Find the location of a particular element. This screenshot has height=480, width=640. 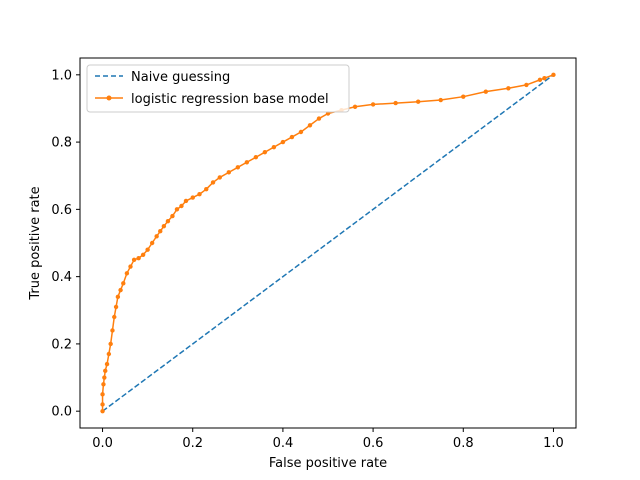

legend-box is located at coordinates (218, 88).